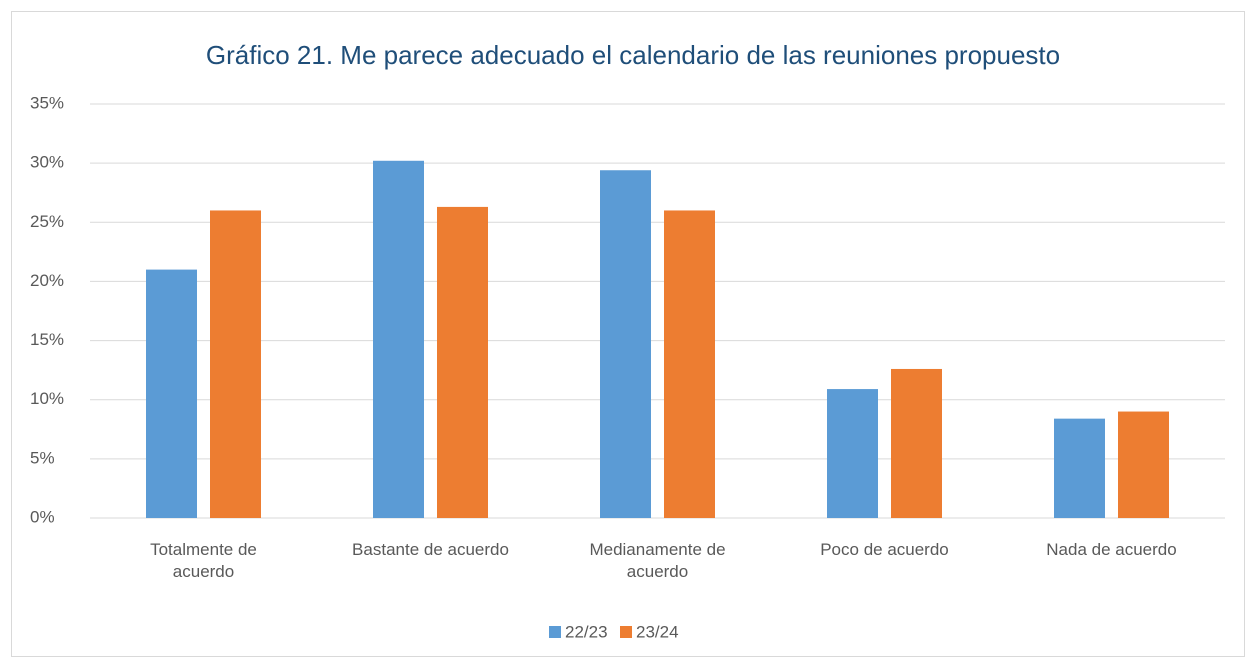  Describe the element at coordinates (1111, 549) in the screenshot. I see `x-tick-label: Nada de acuerdo` at that location.